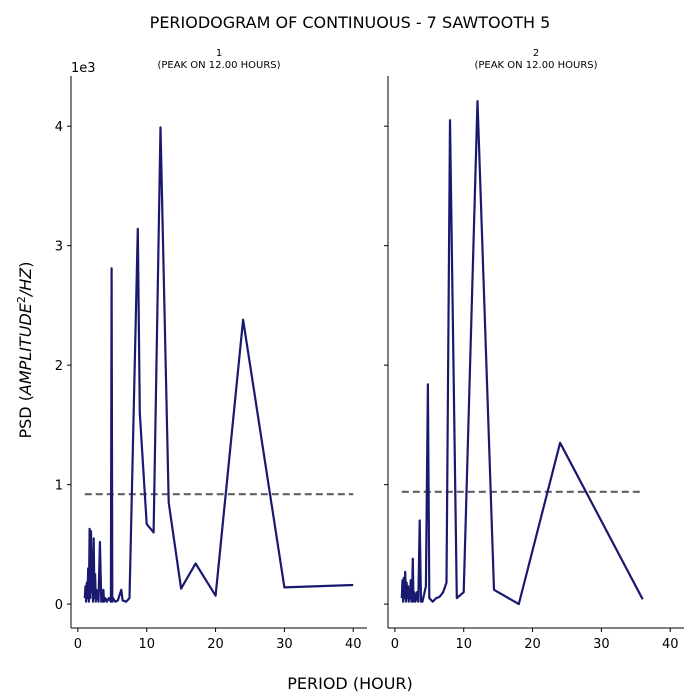  I want to click on y-tick-label: 0, so click(59, 605).